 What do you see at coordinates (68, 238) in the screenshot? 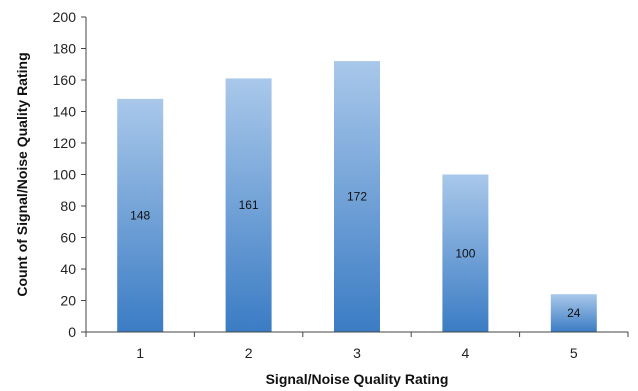
I see `y-tick-label: 60` at bounding box center [68, 238].